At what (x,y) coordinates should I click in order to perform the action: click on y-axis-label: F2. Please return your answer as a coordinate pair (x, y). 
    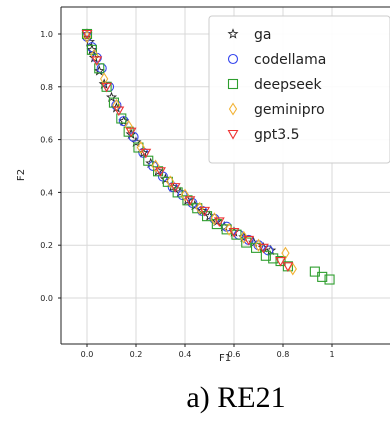
    Looking at the image, I should click on (21, 175).